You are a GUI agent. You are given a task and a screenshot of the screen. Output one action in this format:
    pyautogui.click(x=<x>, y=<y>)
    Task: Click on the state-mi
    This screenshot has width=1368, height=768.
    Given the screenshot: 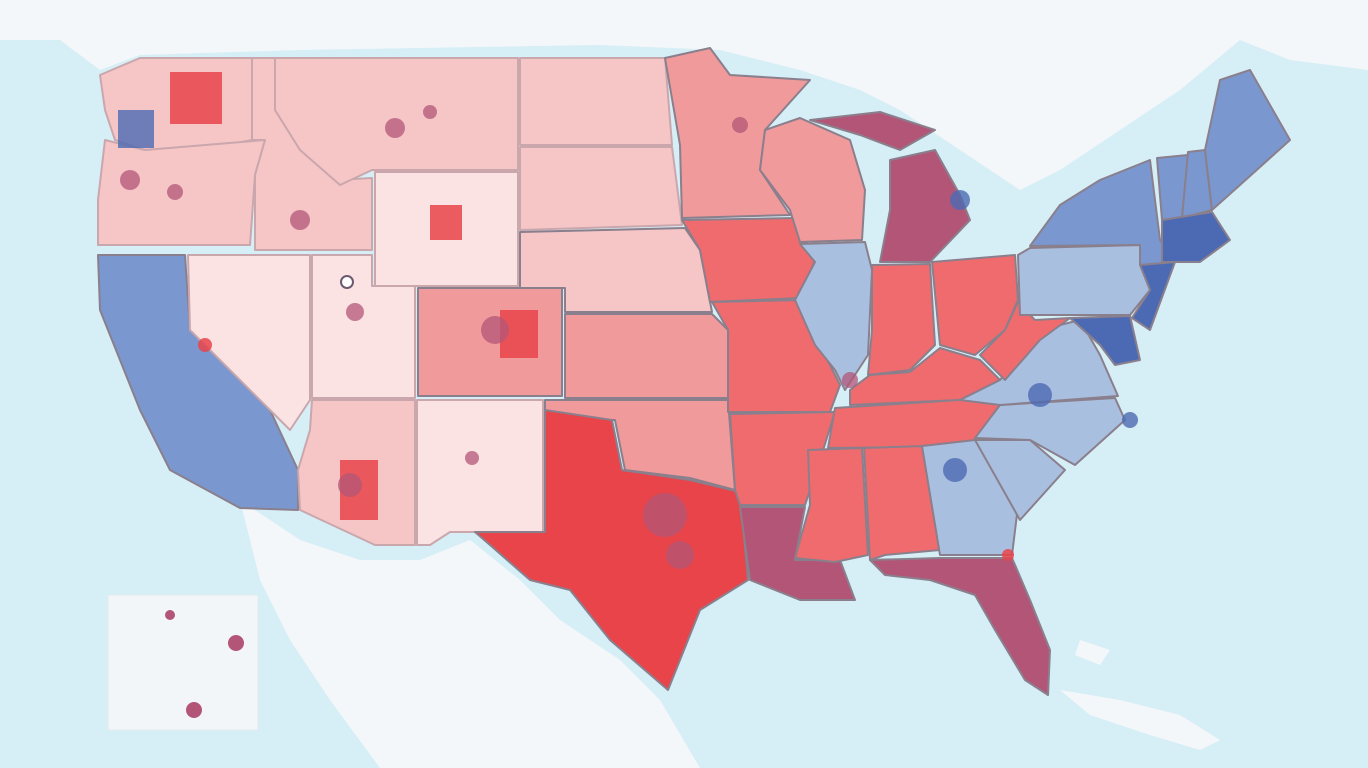 What is the action you would take?
    pyautogui.click(x=890, y=187)
    